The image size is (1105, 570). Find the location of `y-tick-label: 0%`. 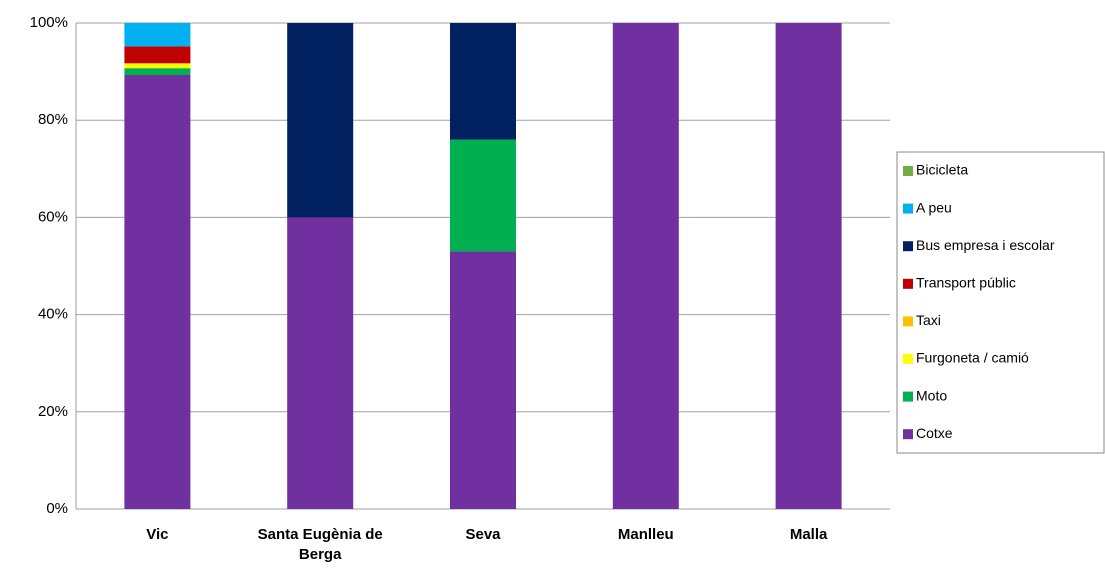

y-tick-label: 0% is located at coordinates (57, 508).